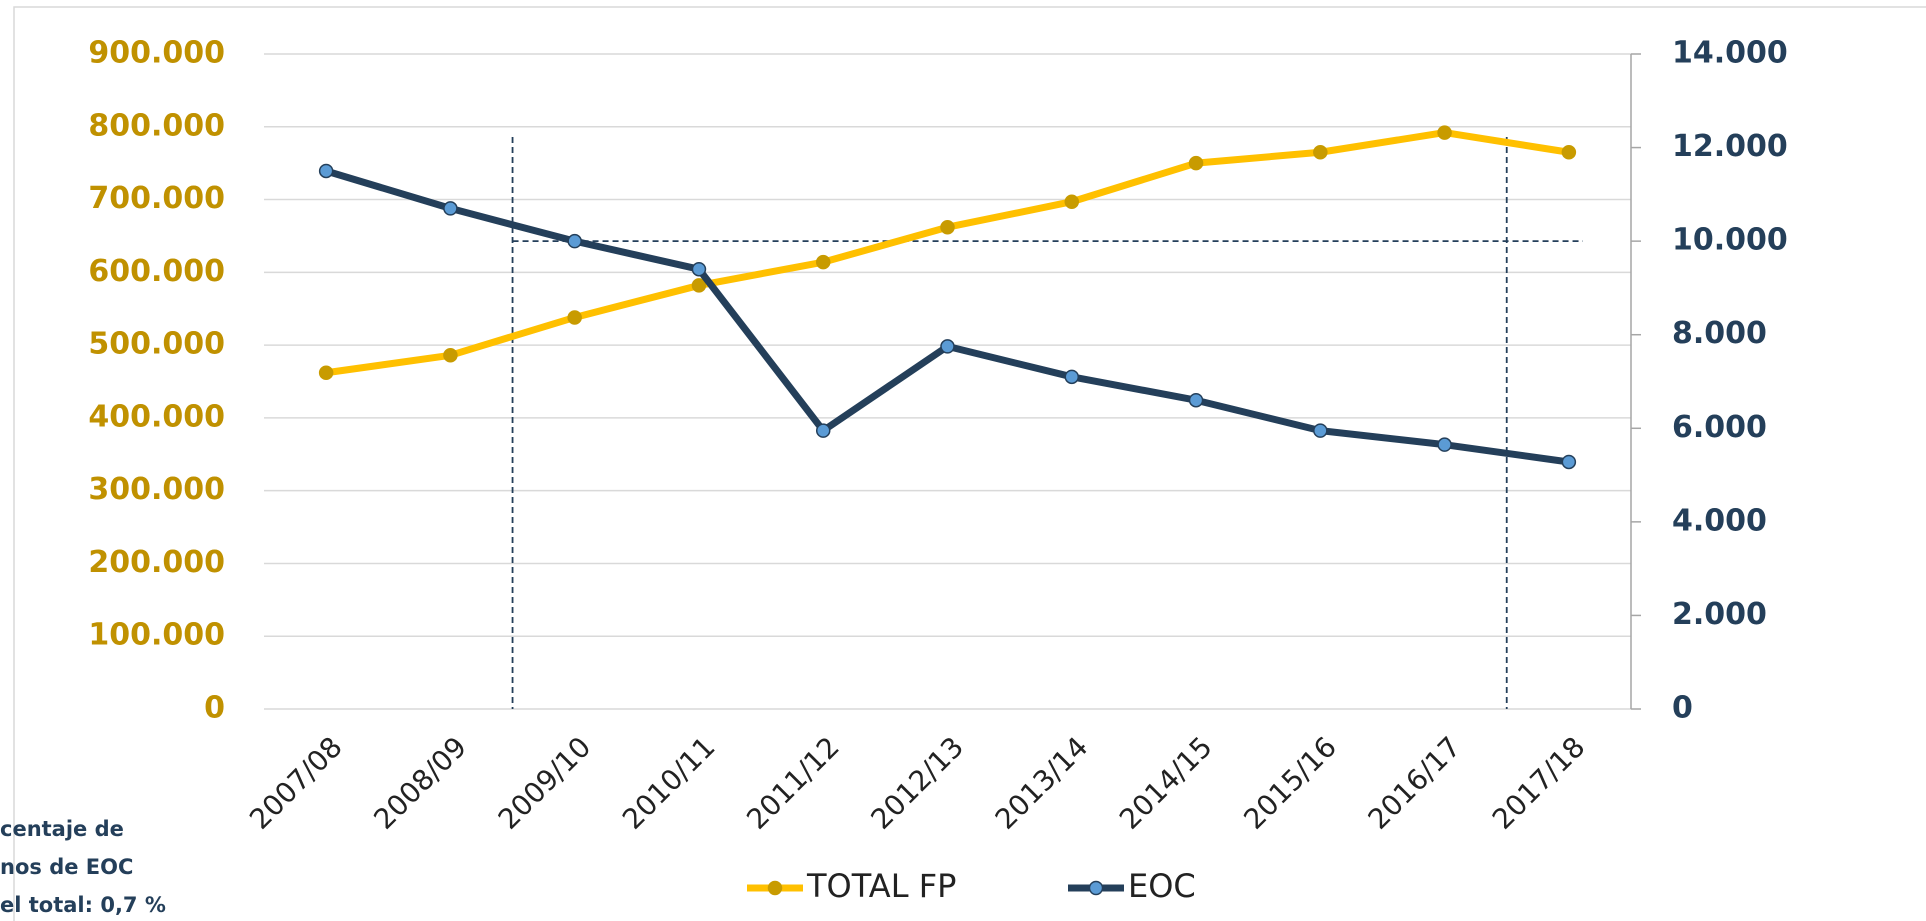 This screenshot has height=921, width=1926. Describe the element at coordinates (296, 783) in the screenshot. I see `x-tick-label: 2007/08` at that location.